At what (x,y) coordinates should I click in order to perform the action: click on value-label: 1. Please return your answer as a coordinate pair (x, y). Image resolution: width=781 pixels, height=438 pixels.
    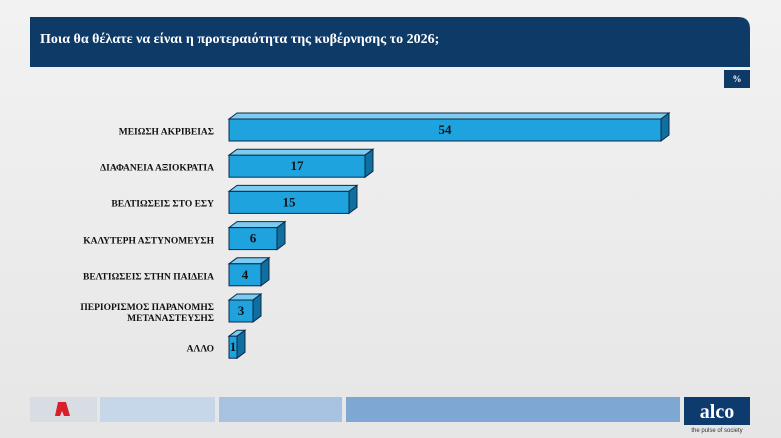
    Looking at the image, I should click on (233, 346).